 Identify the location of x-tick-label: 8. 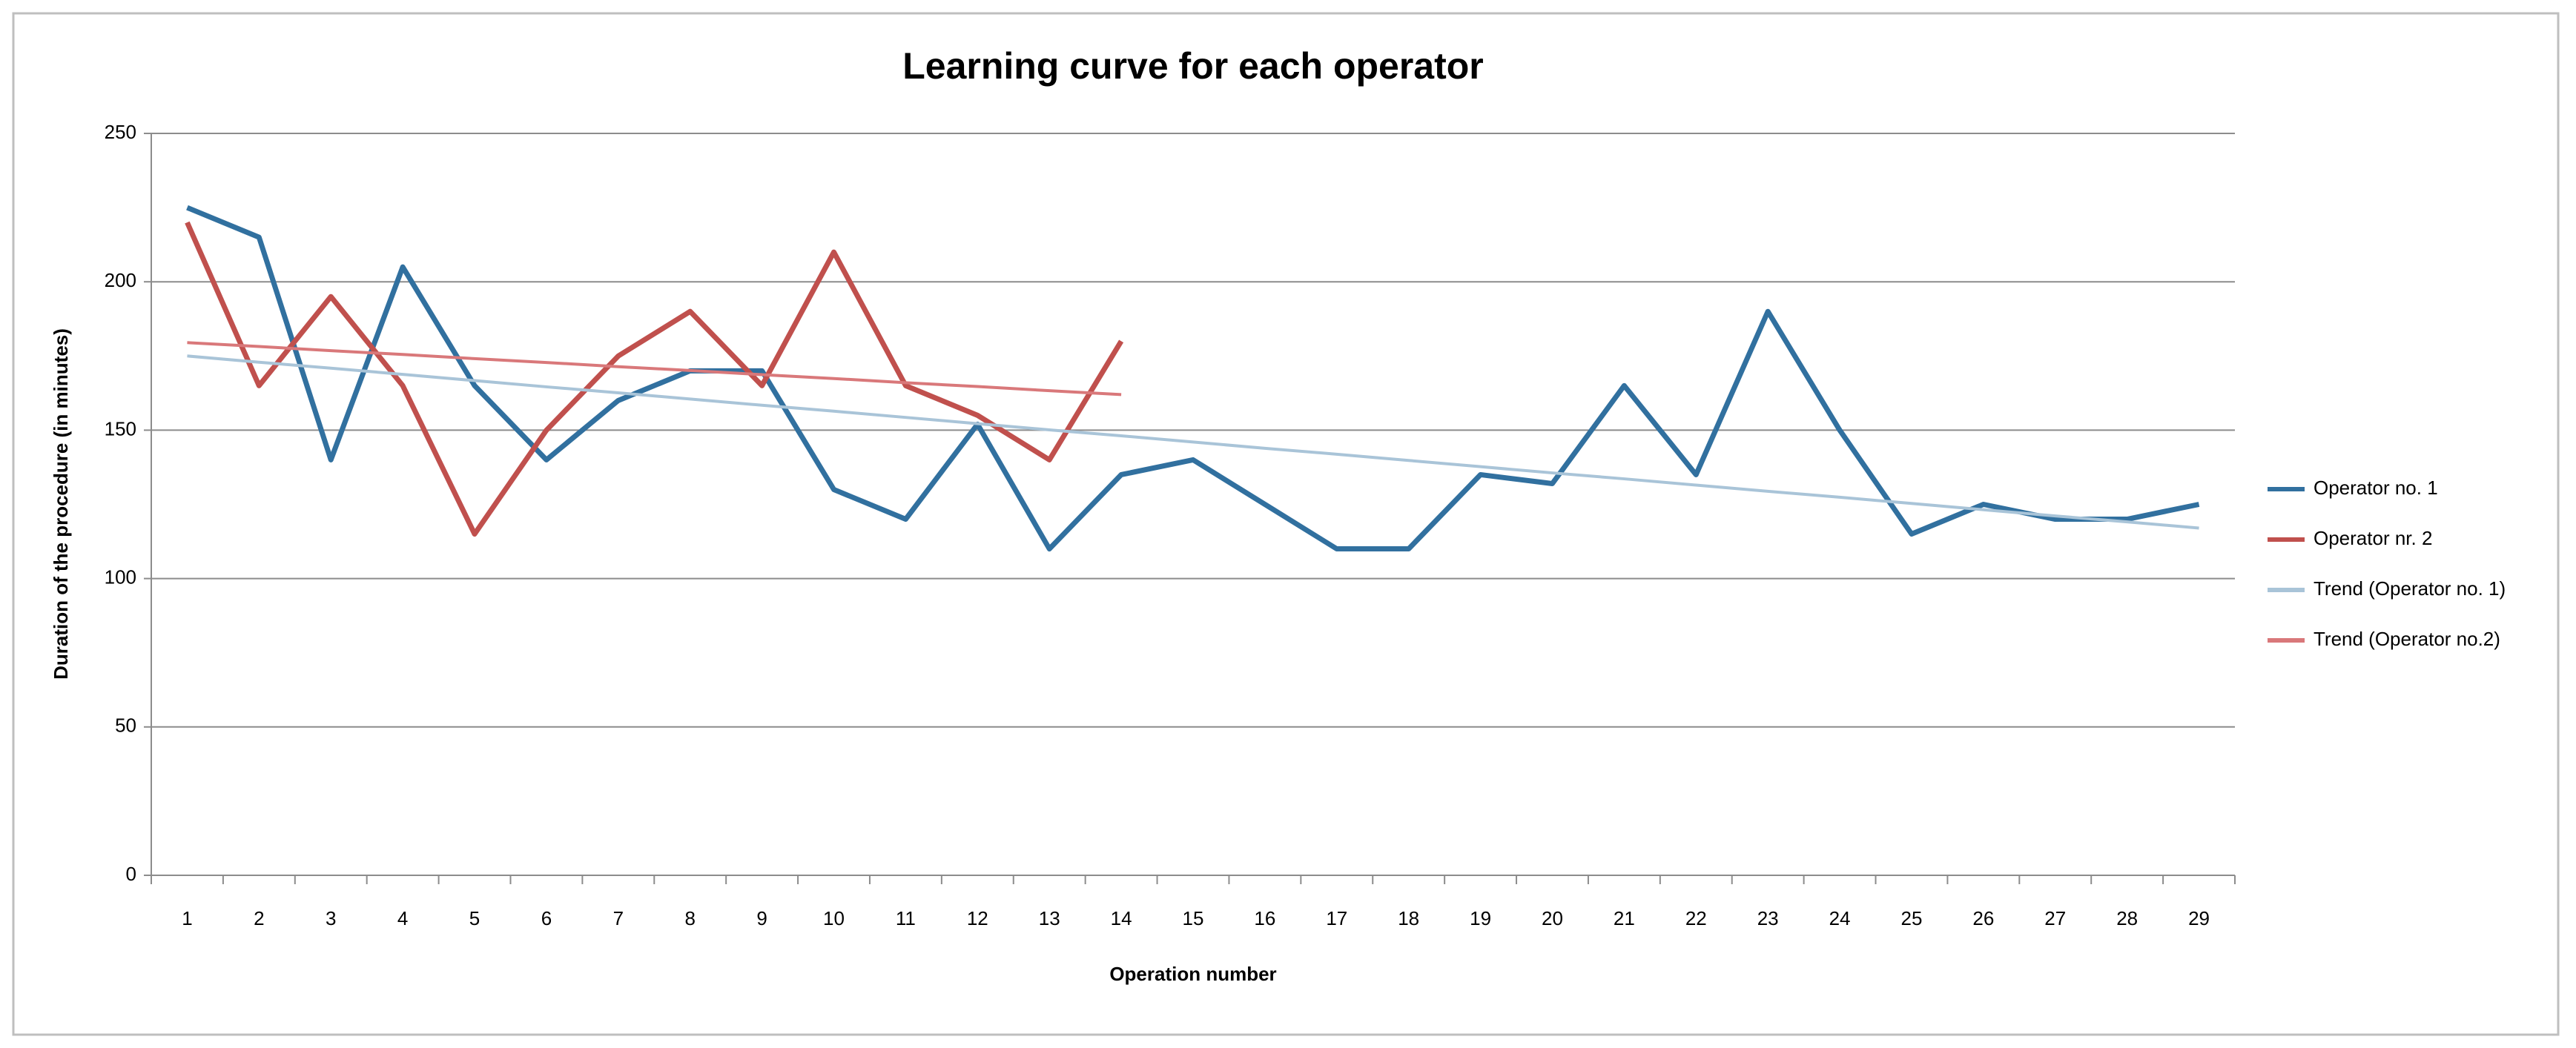
(689, 918).